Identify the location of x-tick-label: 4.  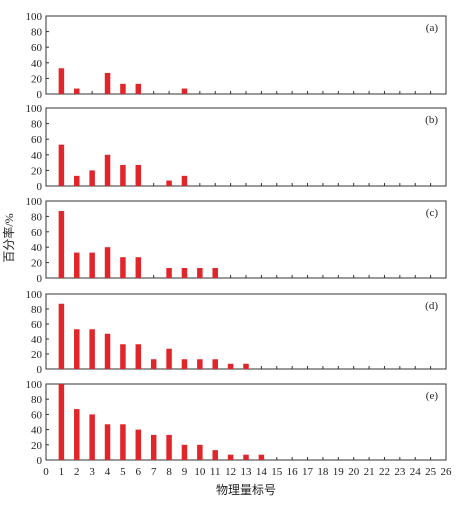
(108, 472).